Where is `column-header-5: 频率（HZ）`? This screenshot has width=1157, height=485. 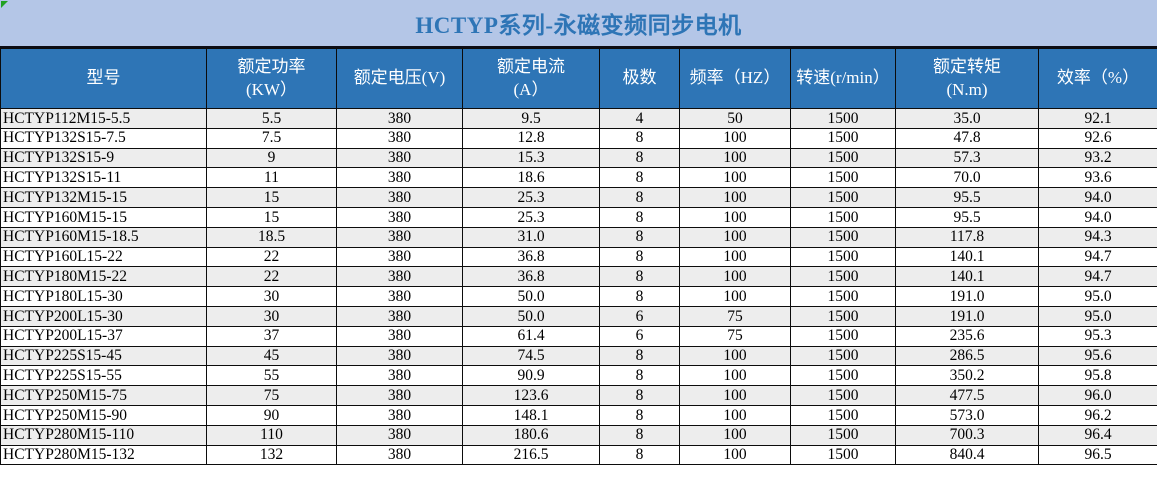
column-header-5: 频率（HZ） is located at coordinates (735, 78).